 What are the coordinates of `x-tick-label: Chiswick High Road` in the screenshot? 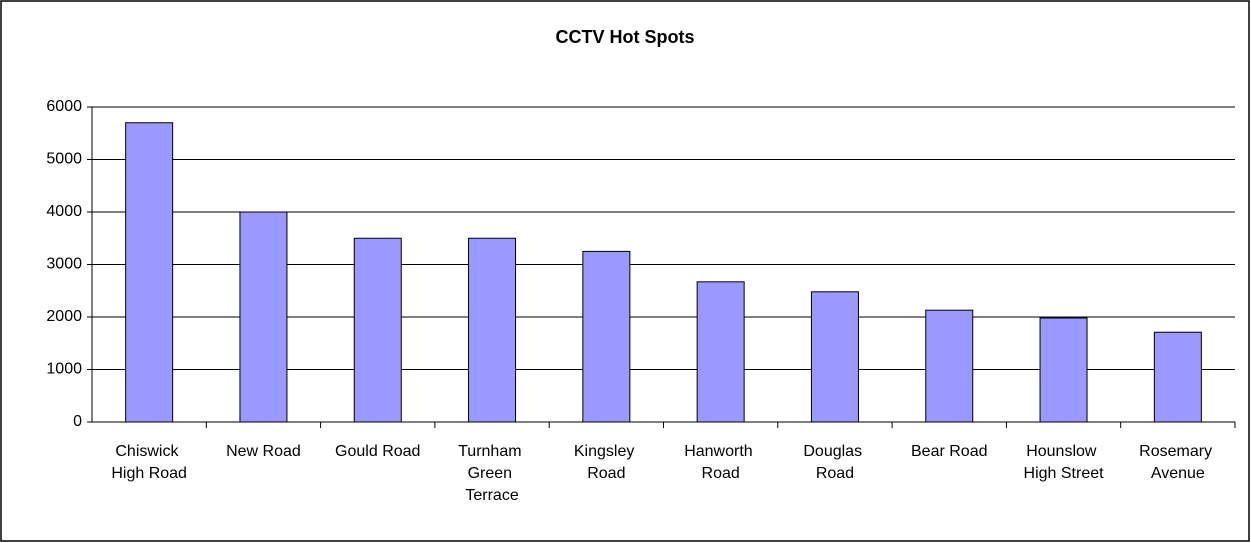 It's located at (149, 462).